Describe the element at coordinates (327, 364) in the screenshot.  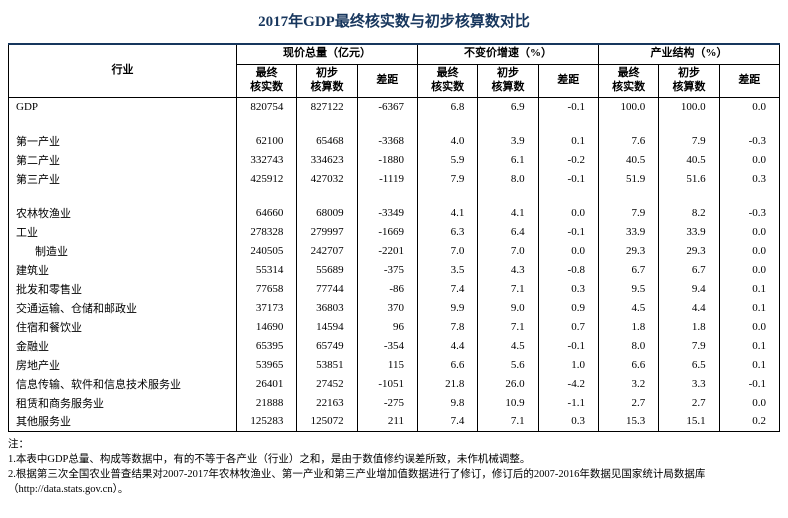
I see `value-cell: 53851` at that location.